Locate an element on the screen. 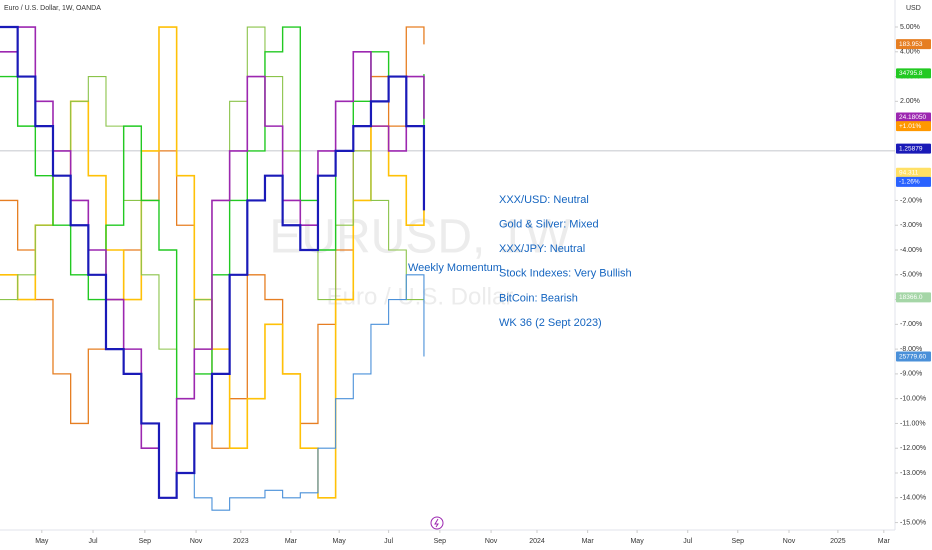 The width and height of the screenshot is (932, 550). price-label: 34795.8 is located at coordinates (911, 73).